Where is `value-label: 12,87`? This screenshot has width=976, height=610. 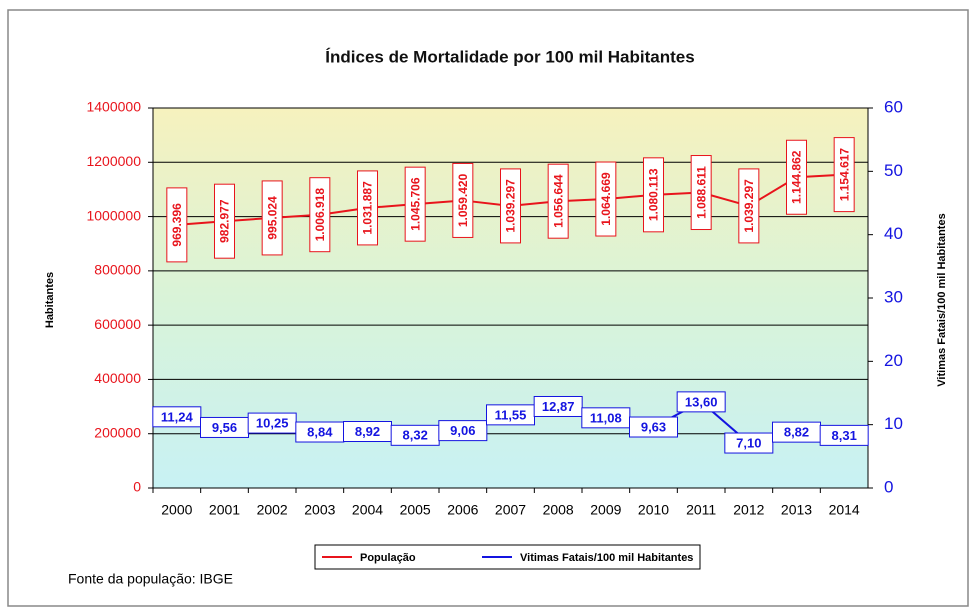 value-label: 12,87 is located at coordinates (558, 406).